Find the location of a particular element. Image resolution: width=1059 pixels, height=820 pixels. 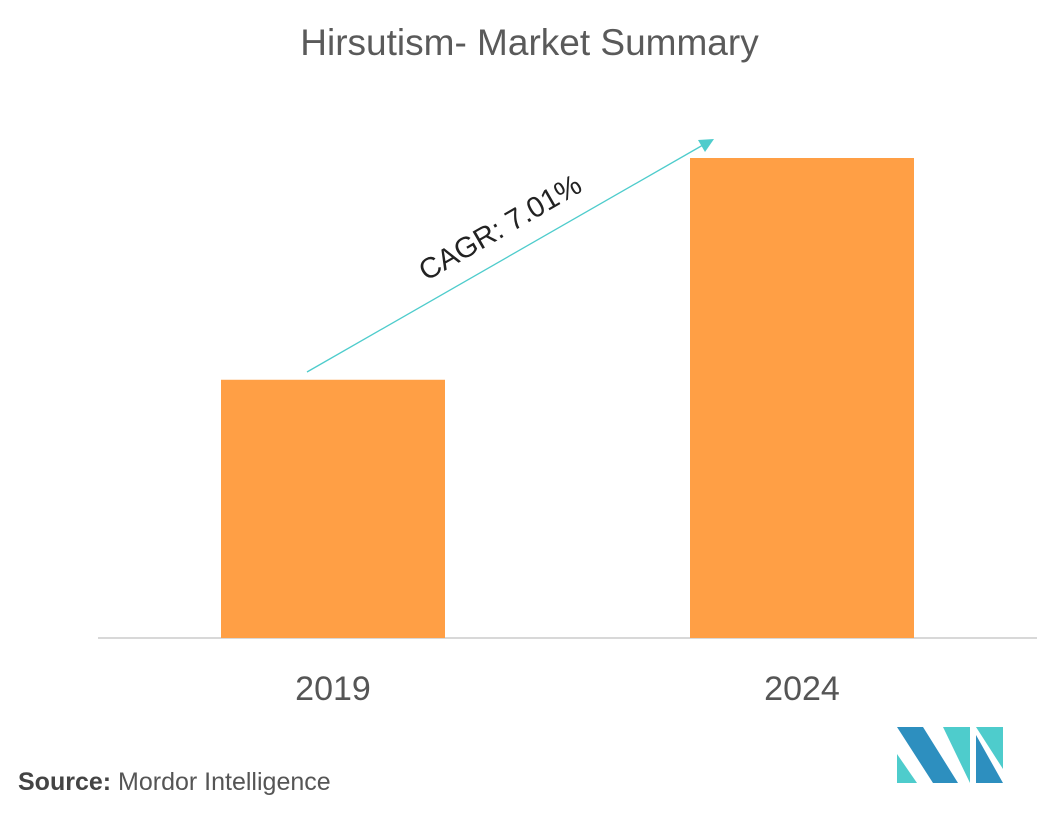

bar-2024 is located at coordinates (802, 398).